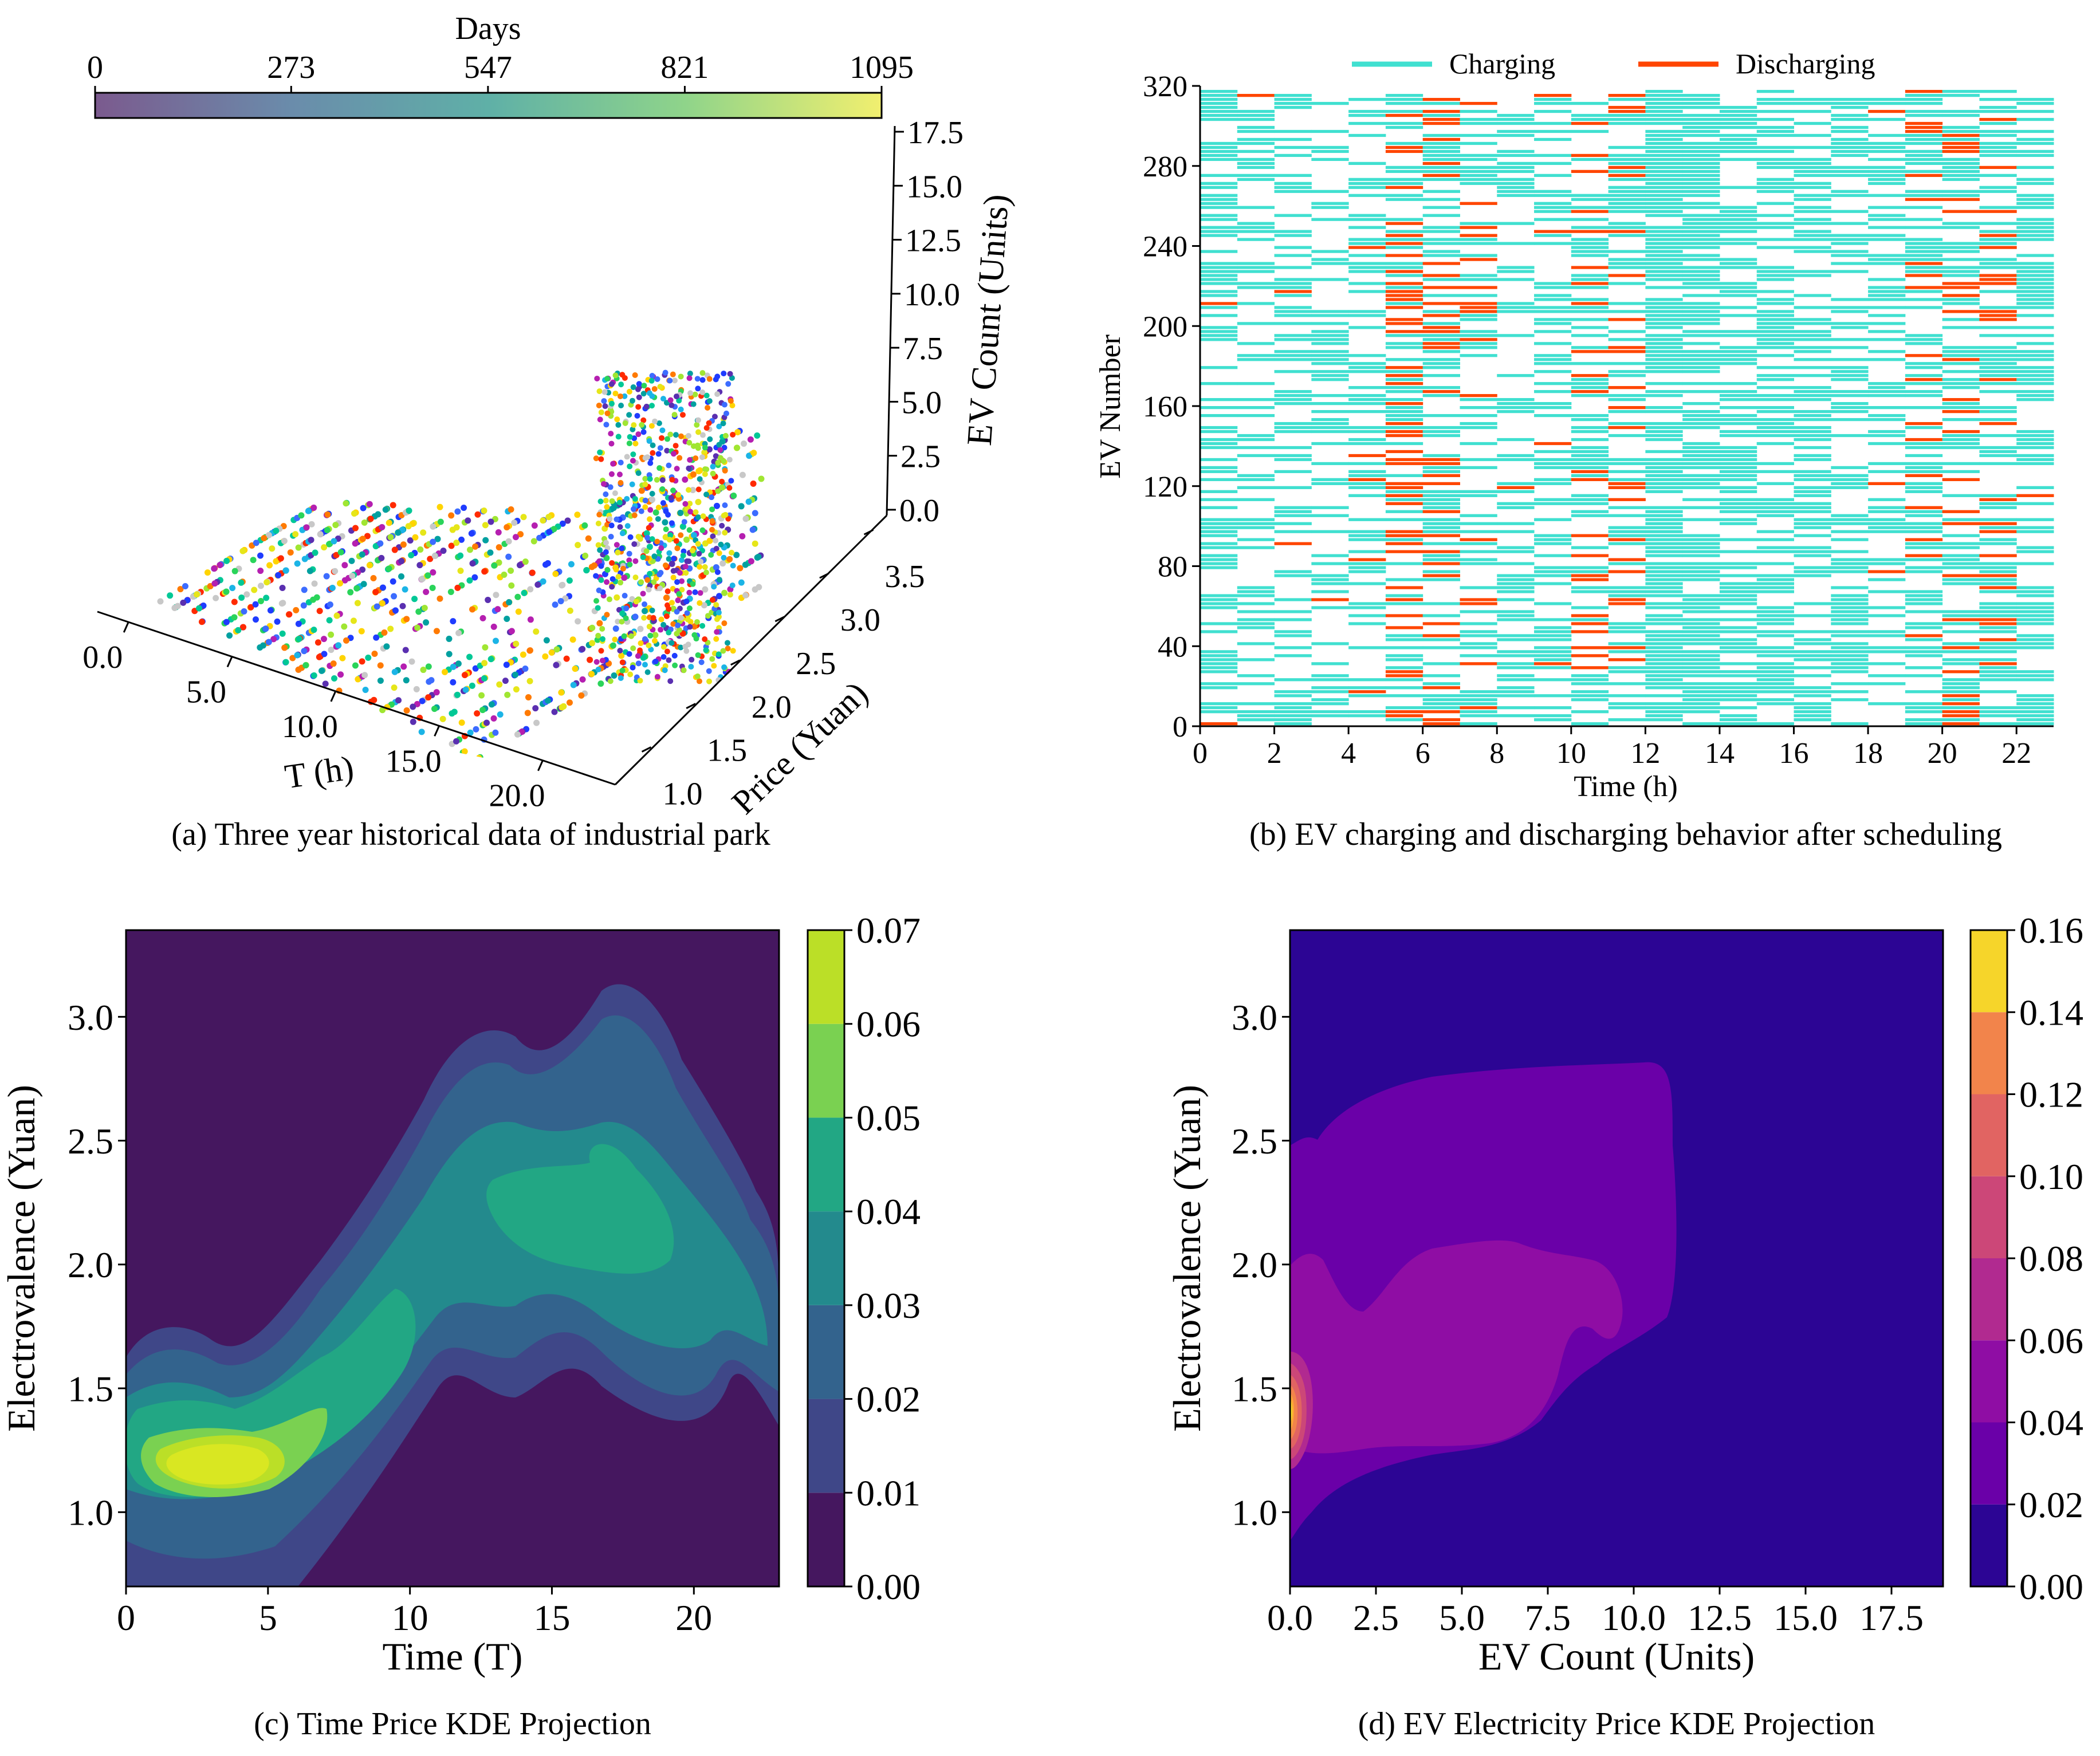  Describe the element at coordinates (2016, 753) in the screenshot. I see `b-x-tick-label: 22` at that location.